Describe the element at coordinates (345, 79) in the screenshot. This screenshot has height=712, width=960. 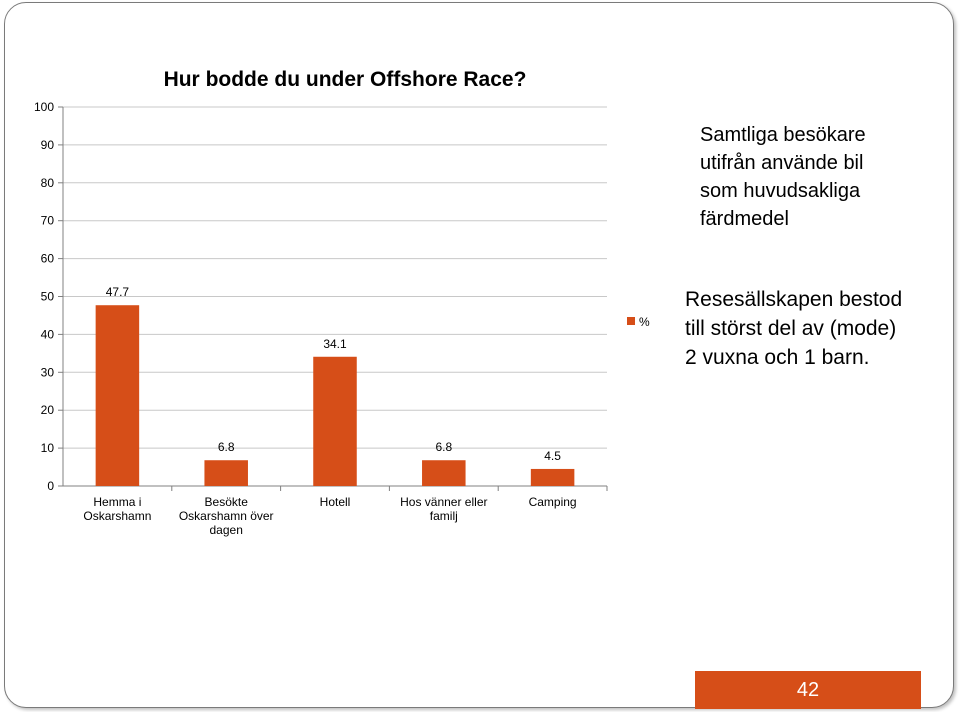
I see `chart-title: Hur bodde du under Offshore Race?` at that location.